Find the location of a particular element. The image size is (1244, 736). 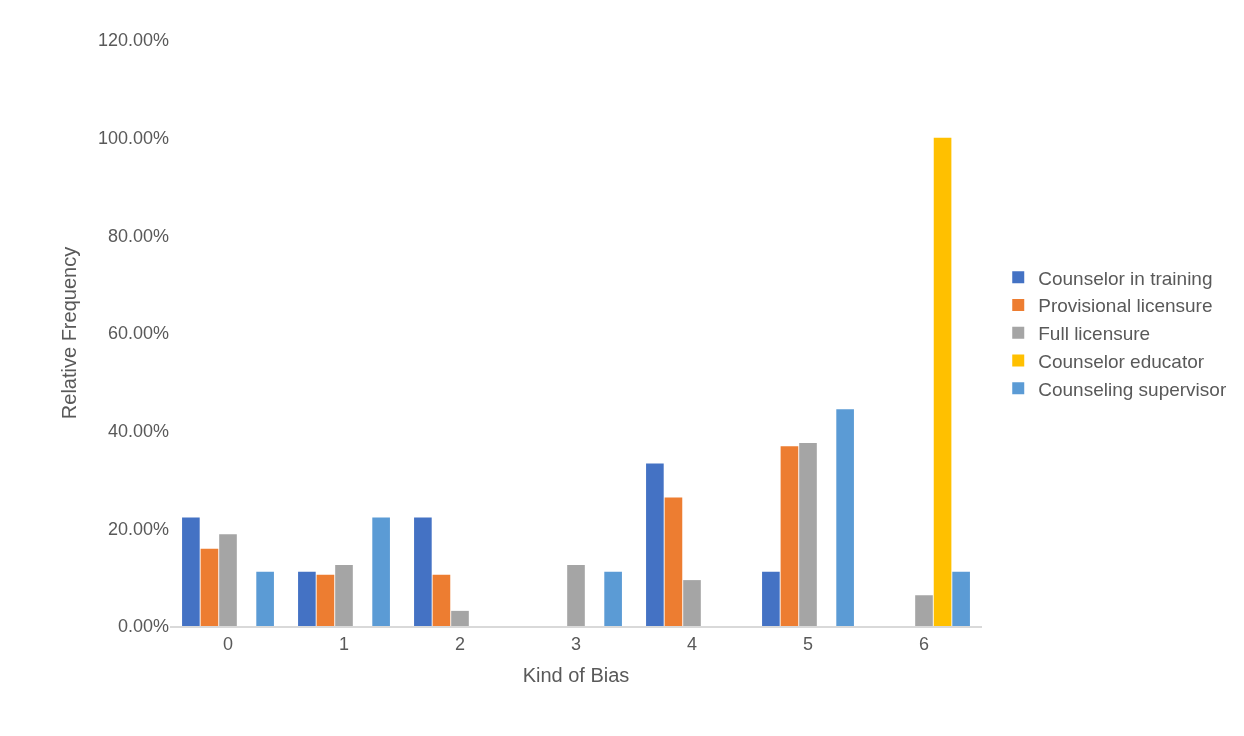

x-tick-label: 2 is located at coordinates (460, 643).